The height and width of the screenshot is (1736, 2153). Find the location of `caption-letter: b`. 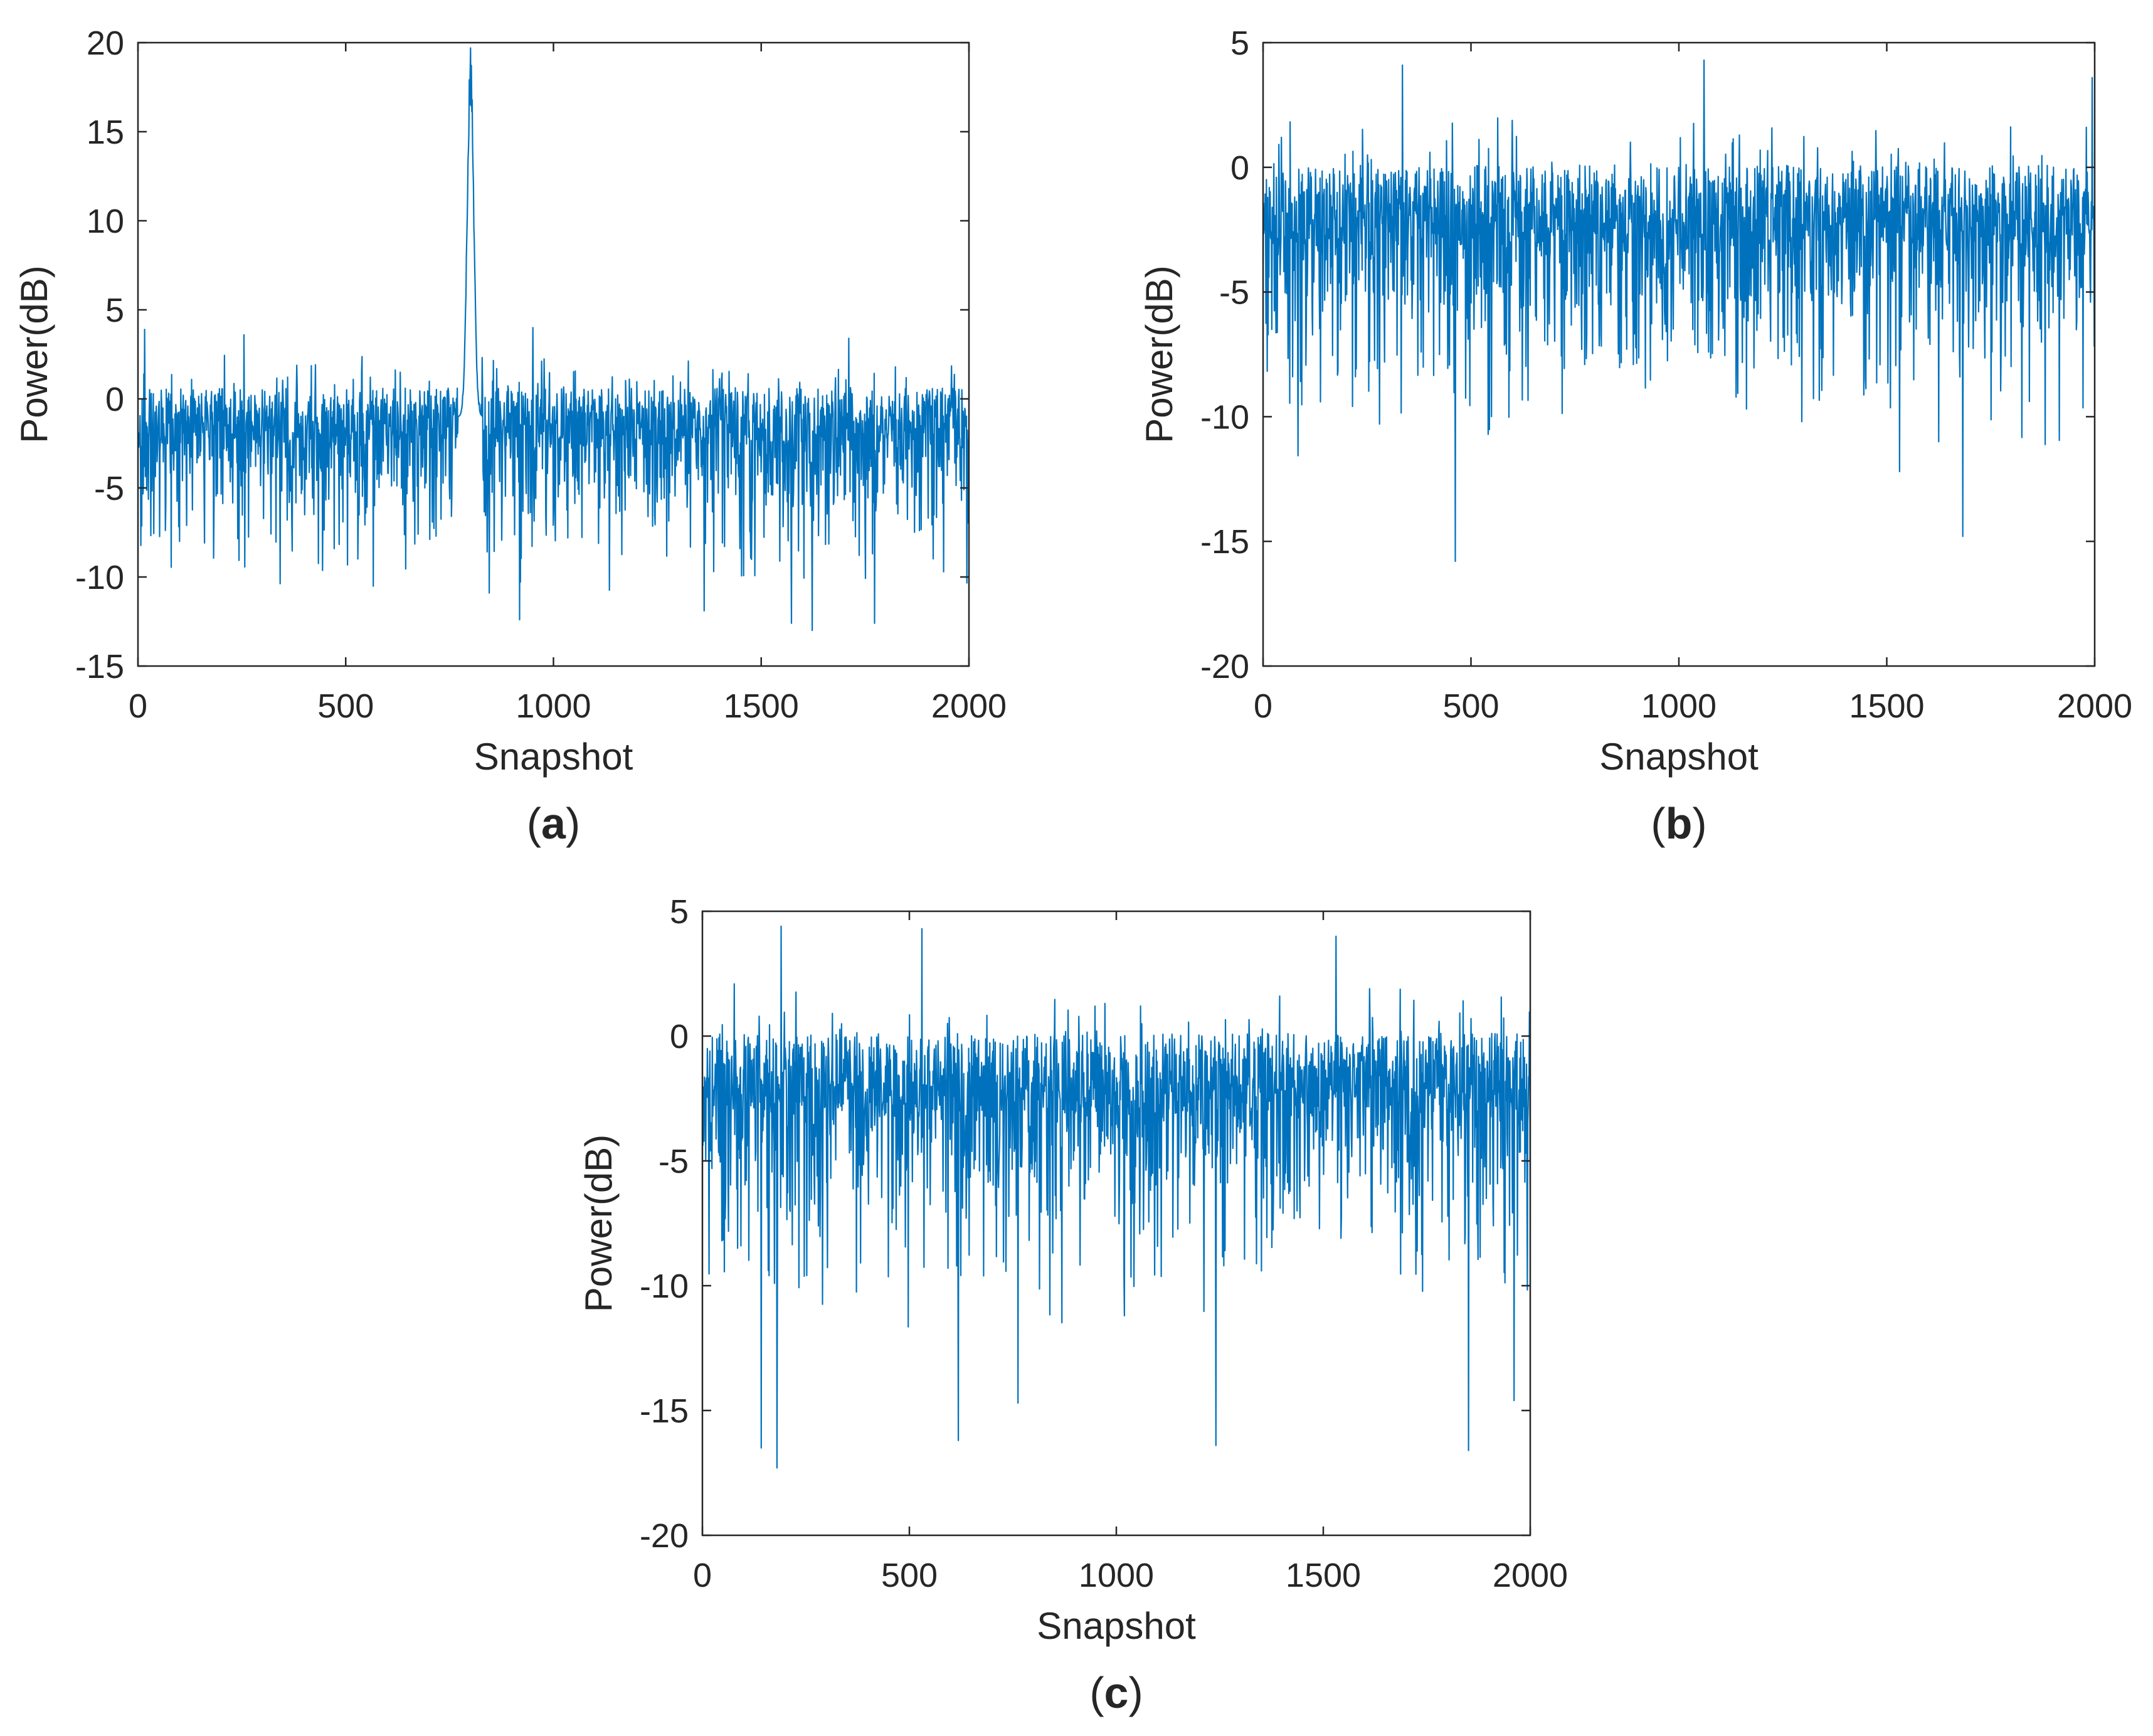

caption-letter: b is located at coordinates (1679, 824).